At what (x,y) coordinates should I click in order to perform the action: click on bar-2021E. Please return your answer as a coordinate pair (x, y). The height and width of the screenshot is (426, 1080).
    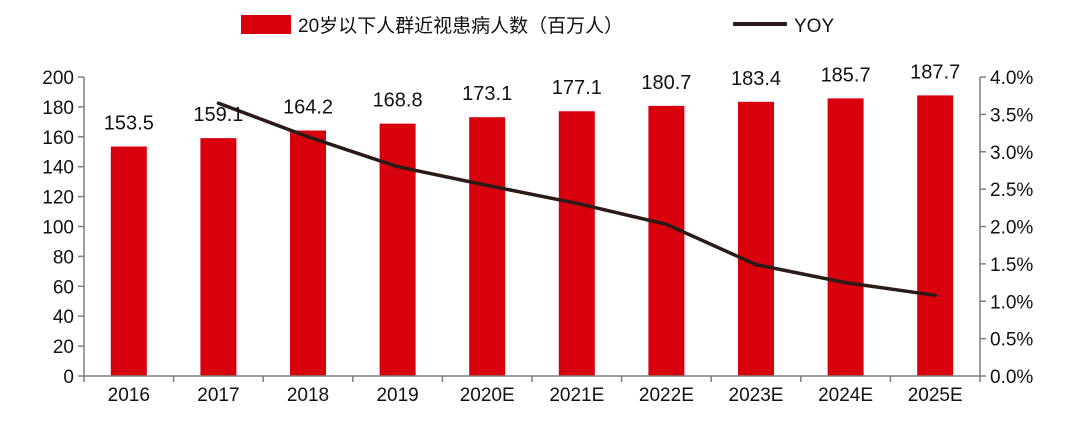
    Looking at the image, I should click on (576, 243).